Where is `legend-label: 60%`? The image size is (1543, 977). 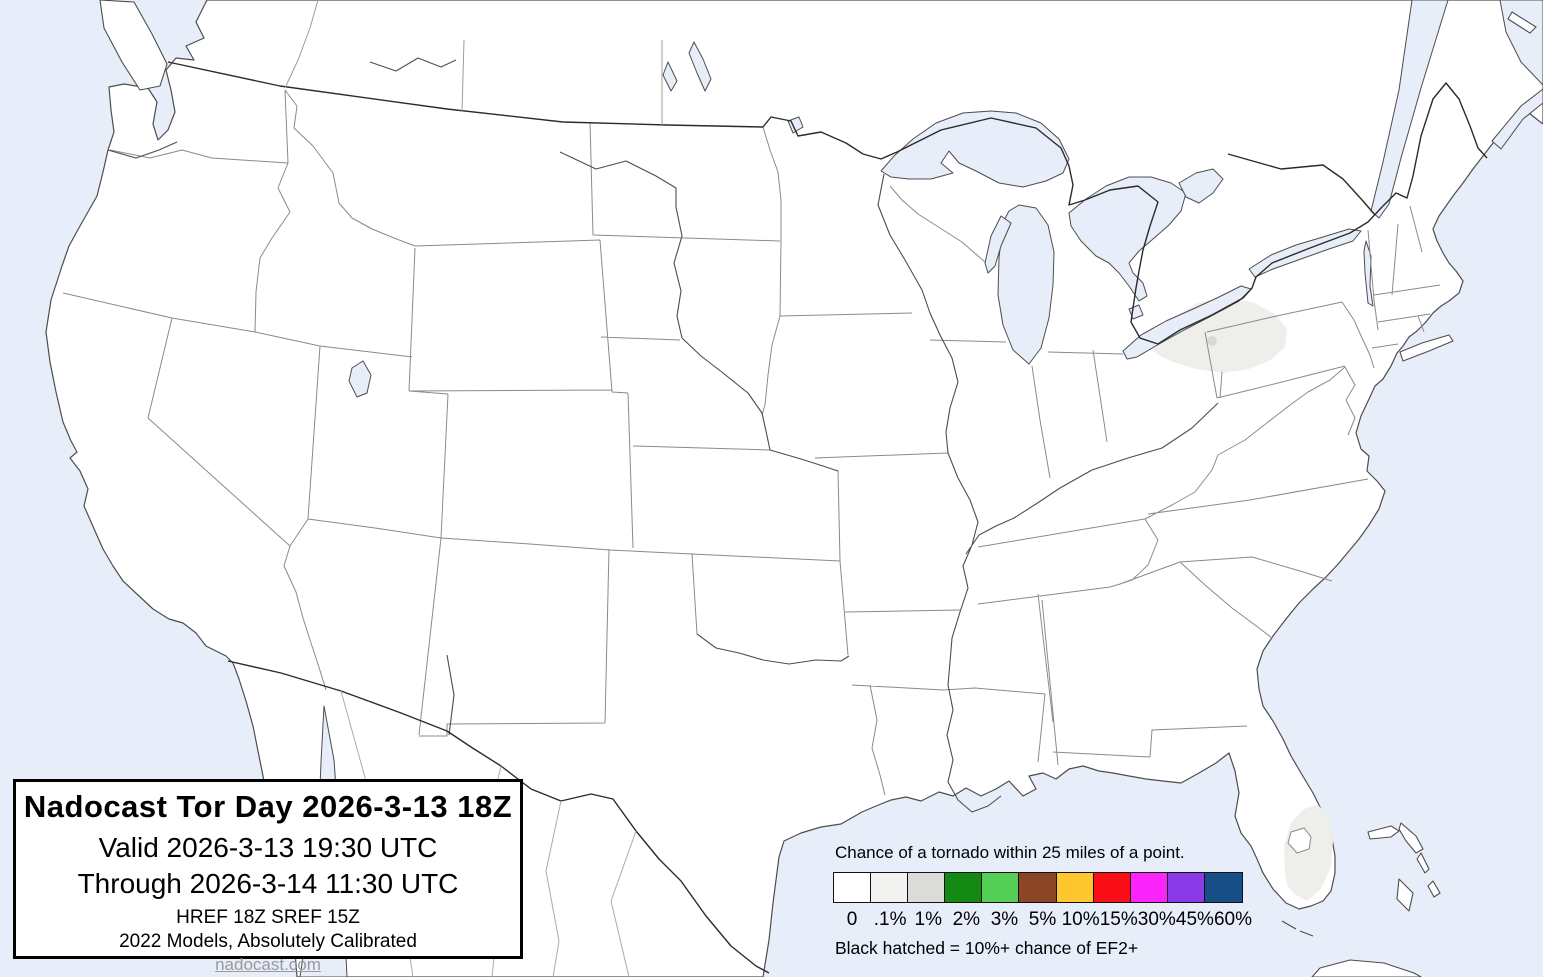
legend-label: 60% is located at coordinates (1232, 919).